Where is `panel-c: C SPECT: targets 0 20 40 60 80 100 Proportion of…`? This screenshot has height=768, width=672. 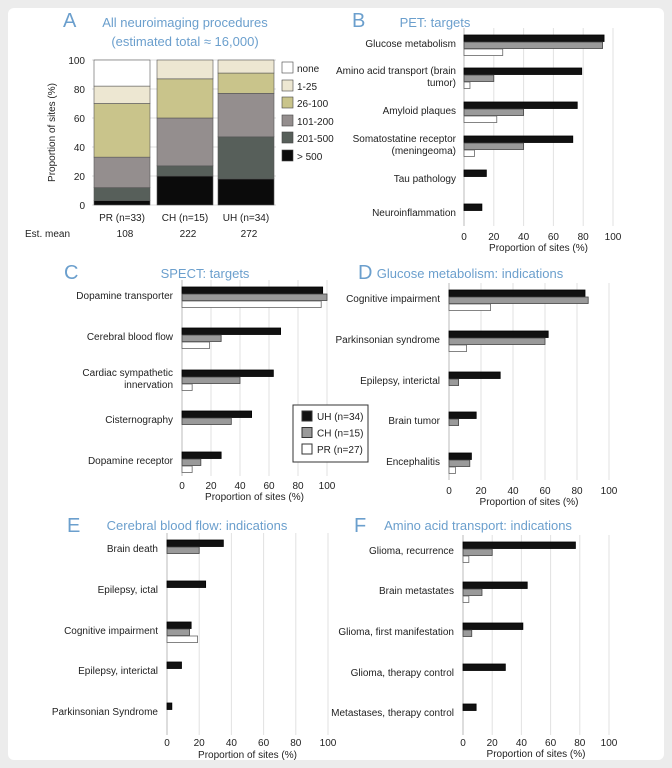
panel-c: C SPECT: targets 0 20 40 60 80 100 Proportion of… is located at coordinates (216, 382).